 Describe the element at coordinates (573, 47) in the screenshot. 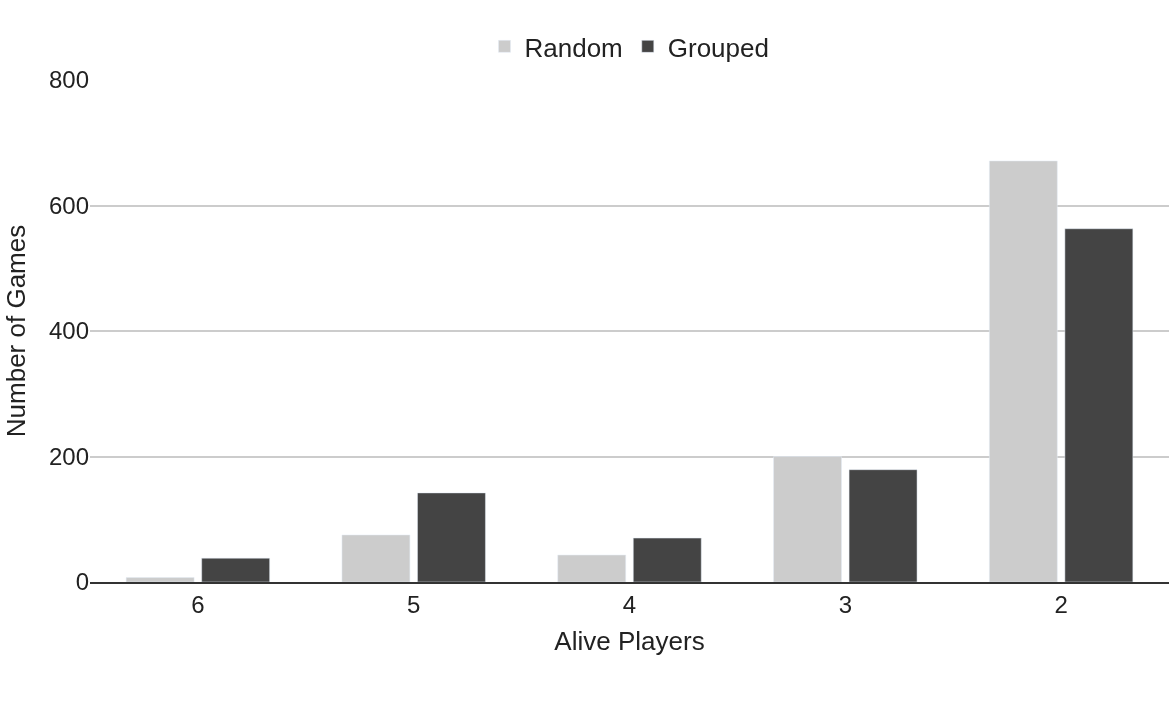

I see `legend-label: Random` at that location.